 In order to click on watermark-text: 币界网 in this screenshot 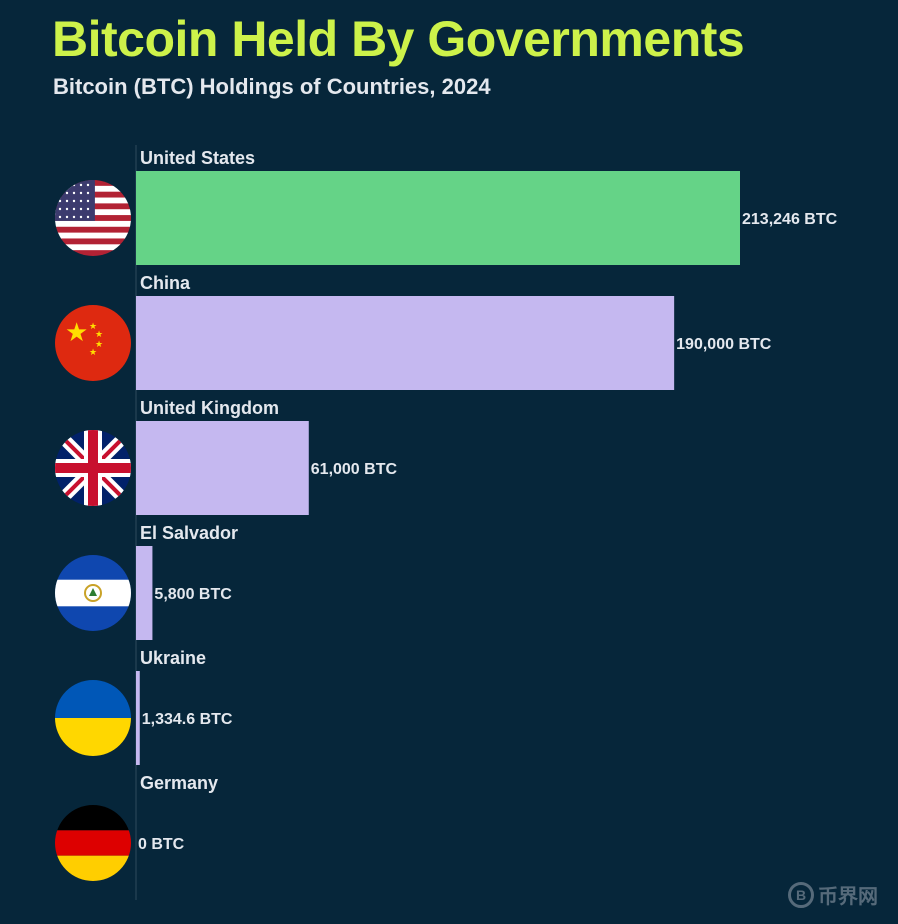, I will do `click(848, 897)`.